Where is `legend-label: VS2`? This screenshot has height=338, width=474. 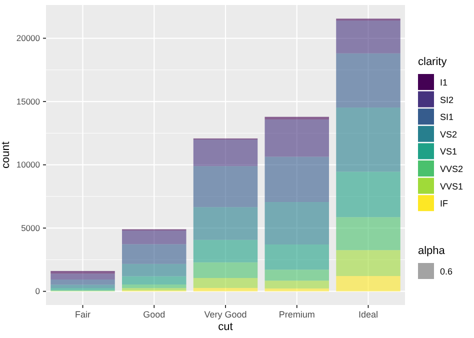 legend-label: VS2 is located at coordinates (449, 134).